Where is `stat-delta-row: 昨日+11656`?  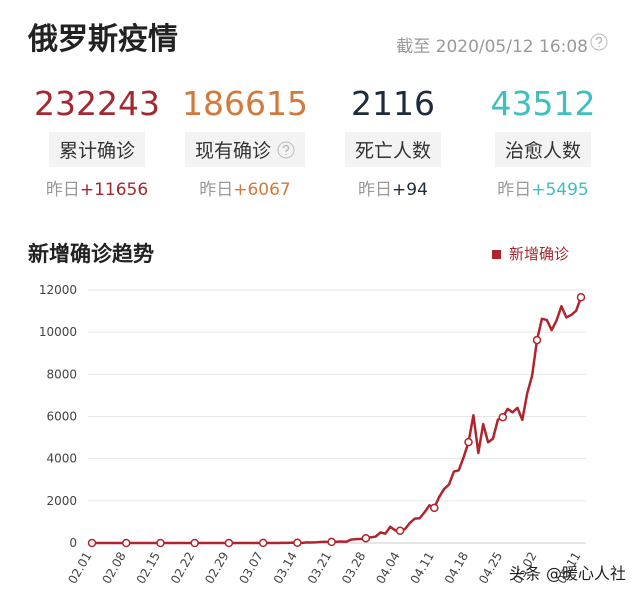 stat-delta-row: 昨日+11656 is located at coordinates (97, 187).